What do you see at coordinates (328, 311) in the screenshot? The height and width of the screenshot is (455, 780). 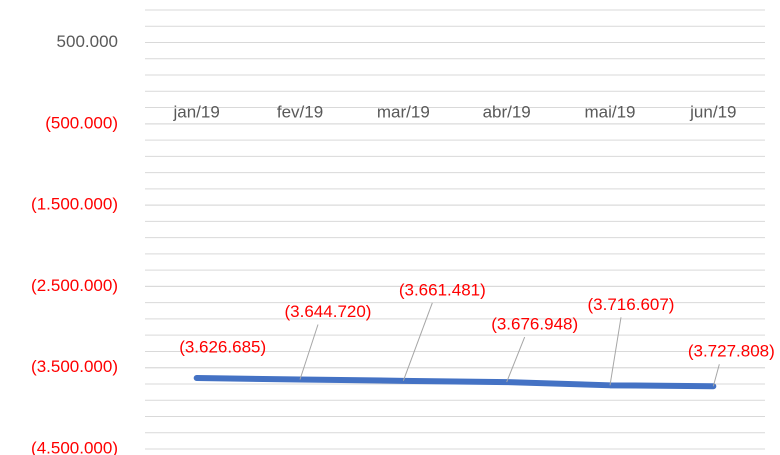 I see `data-label: (3.644.720)` at bounding box center [328, 311].